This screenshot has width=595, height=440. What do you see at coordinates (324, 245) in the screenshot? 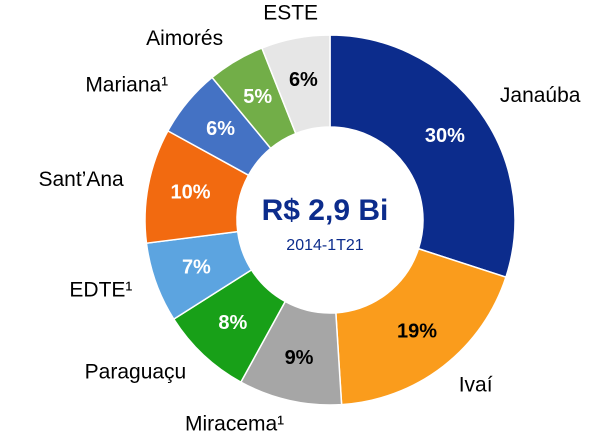
I see `center-subtitle: 2014-1T21` at bounding box center [324, 245].